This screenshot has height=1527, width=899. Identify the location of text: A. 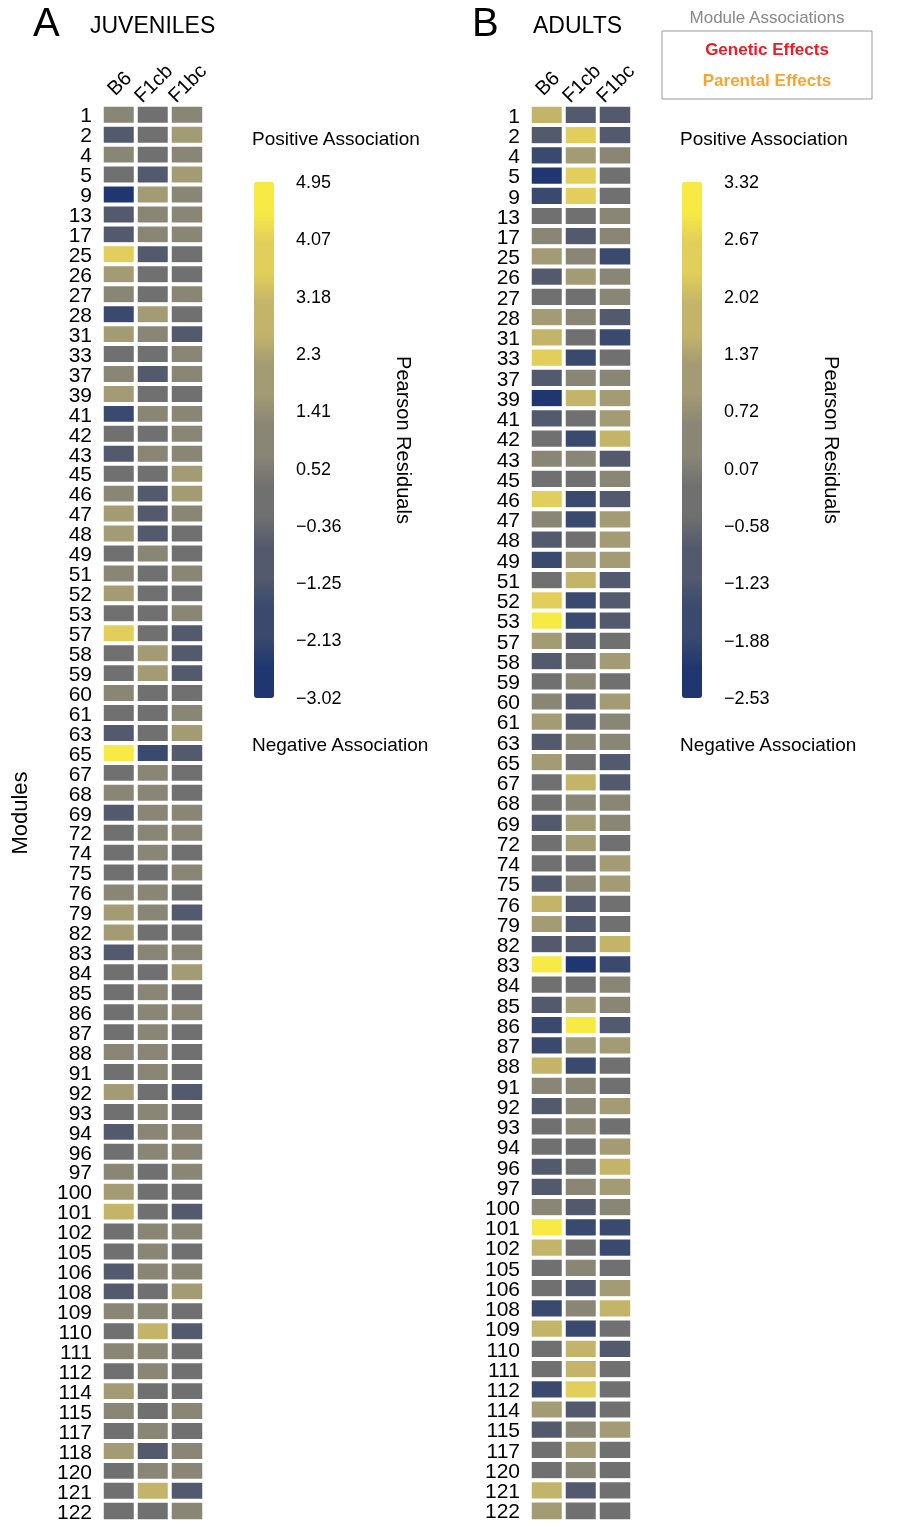
(46, 22).